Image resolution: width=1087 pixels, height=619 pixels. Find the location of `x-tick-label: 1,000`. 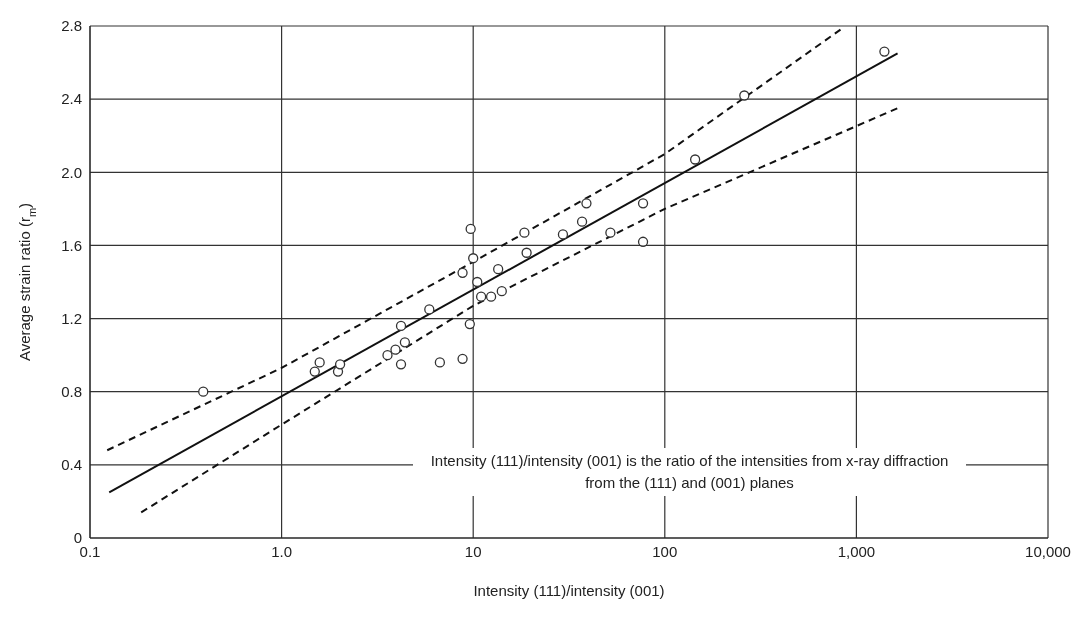

x-tick-label: 1,000 is located at coordinates (856, 551).